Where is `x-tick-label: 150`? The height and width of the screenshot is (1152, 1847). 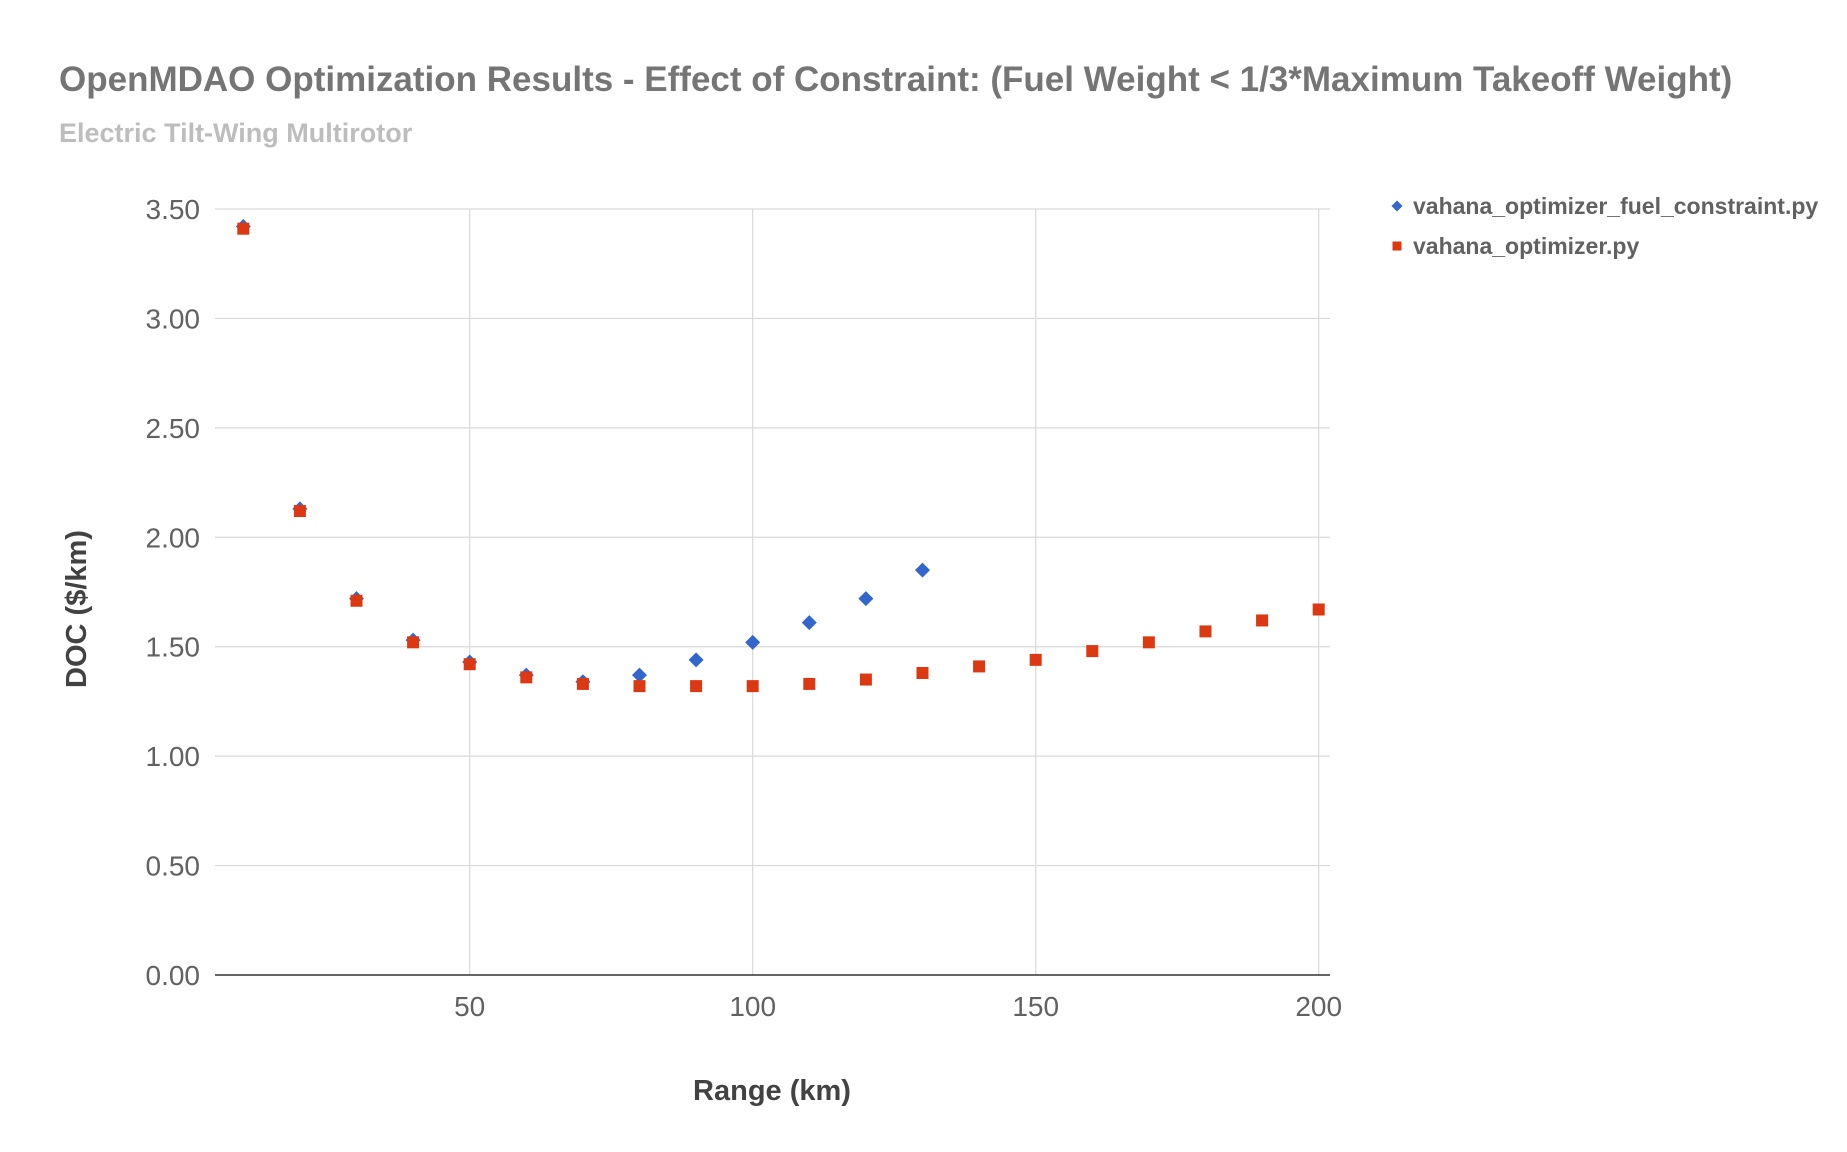 x-tick-label: 150 is located at coordinates (1035, 1006).